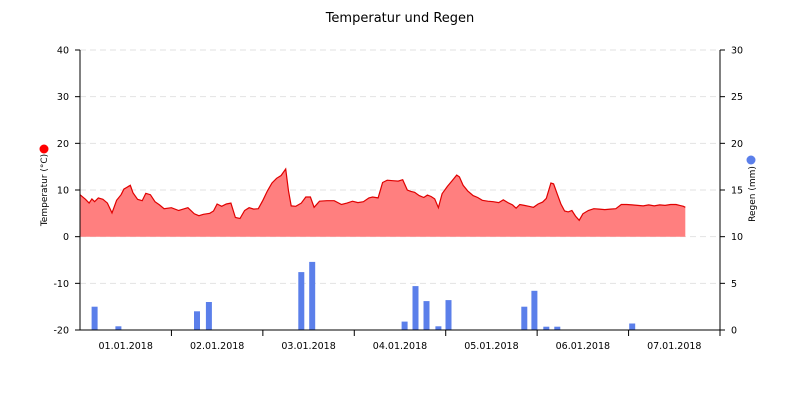 This screenshot has height=400, width=800. I want to click on x-tick-label: 03.01.2018, so click(308, 346).